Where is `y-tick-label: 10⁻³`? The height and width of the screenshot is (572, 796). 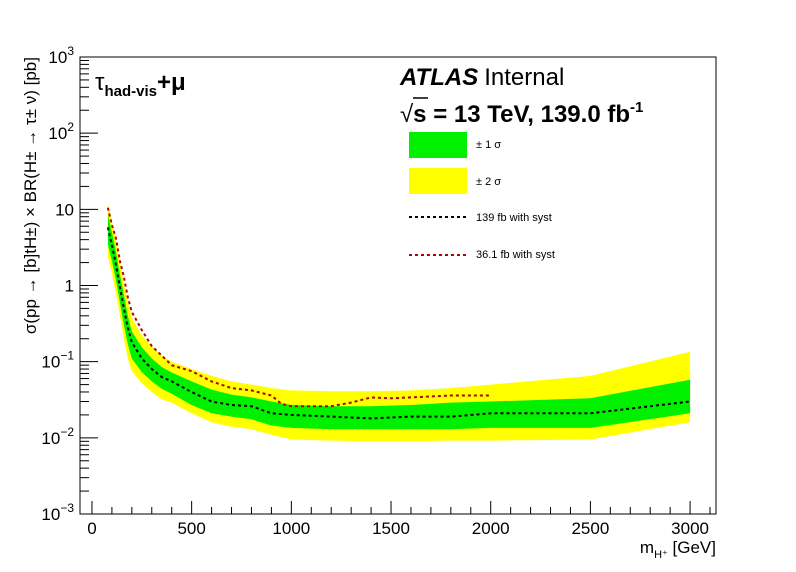
y-tick-label: 10⁻³ is located at coordinates (57, 512).